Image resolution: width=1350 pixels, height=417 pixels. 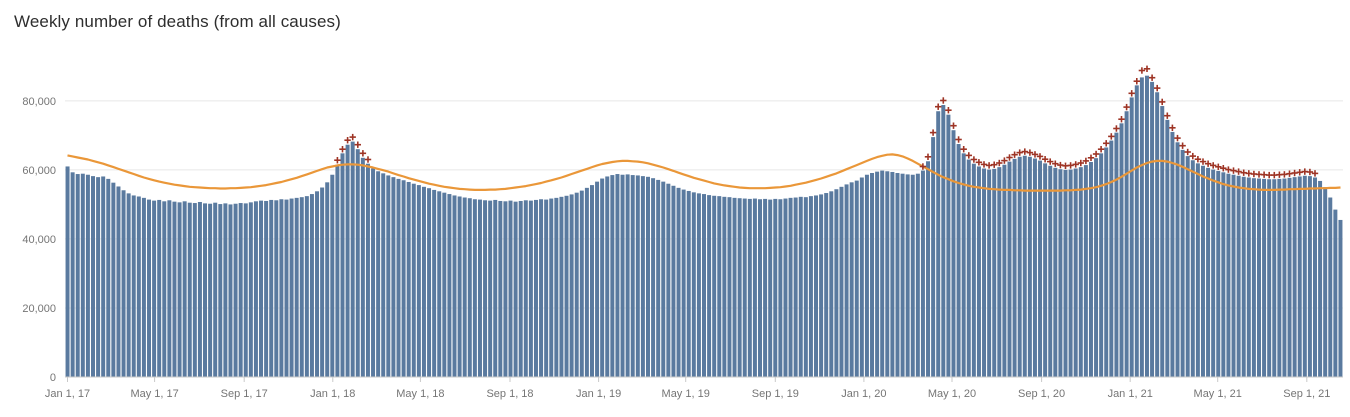 What do you see at coordinates (863, 394) in the screenshot?
I see `svg-text: Jan 1, 20` at bounding box center [863, 394].